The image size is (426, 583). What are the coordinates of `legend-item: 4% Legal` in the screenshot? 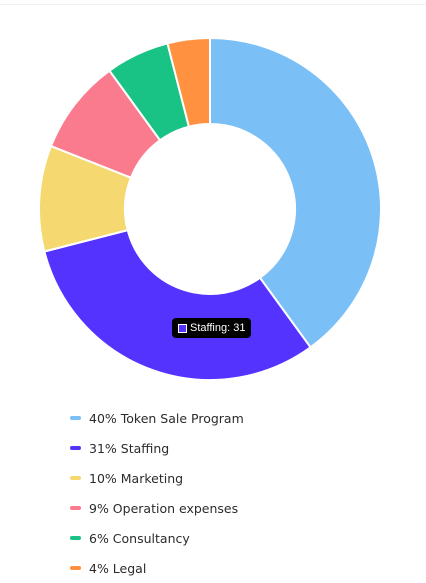 It's located at (157, 568).